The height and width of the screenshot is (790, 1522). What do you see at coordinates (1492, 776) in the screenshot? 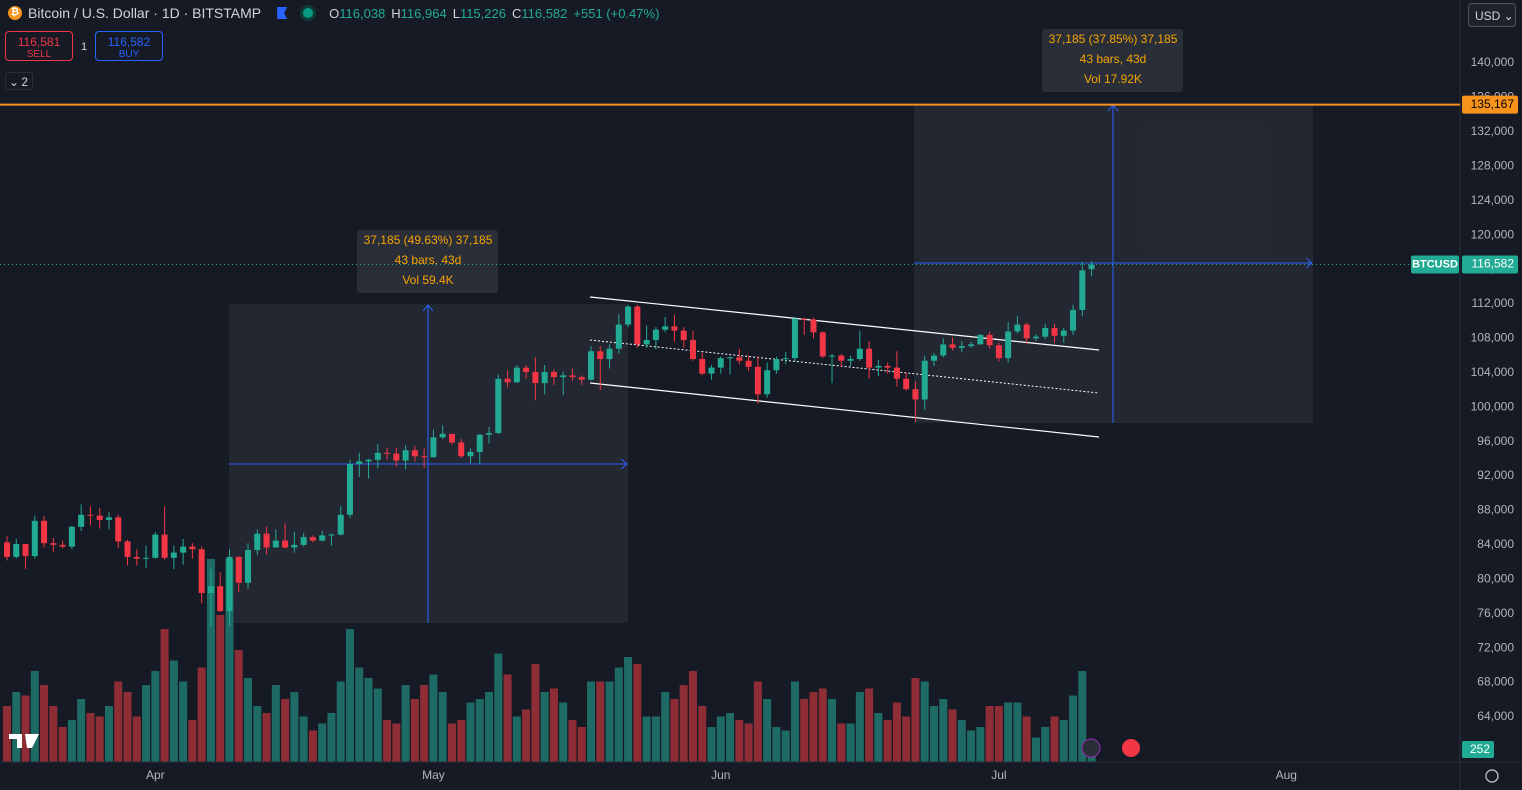
I see `settings-icon` at bounding box center [1492, 776].